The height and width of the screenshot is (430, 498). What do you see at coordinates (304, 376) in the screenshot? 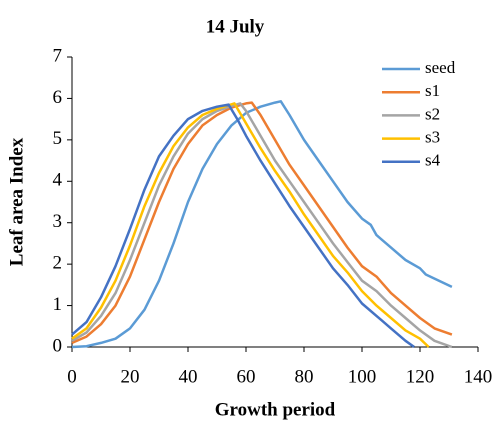
I see `x-tick-label: 80` at bounding box center [304, 376].